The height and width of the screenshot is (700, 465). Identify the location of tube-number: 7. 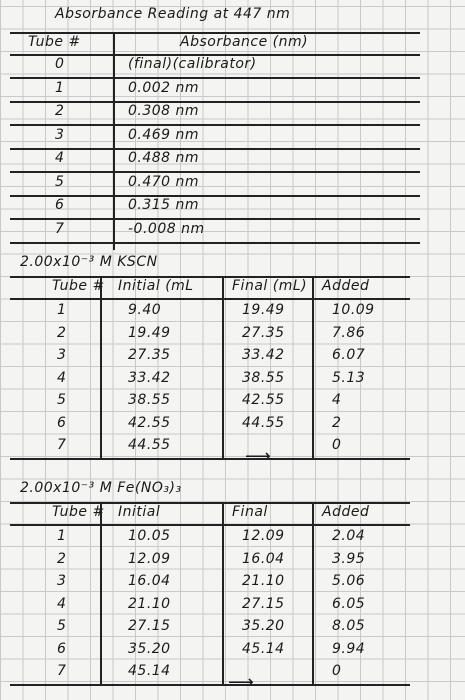
(60, 228).